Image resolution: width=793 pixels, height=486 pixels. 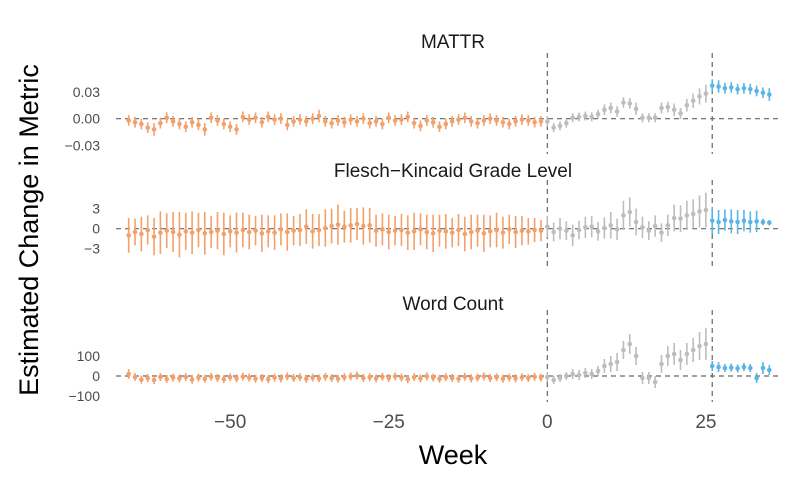 I want to click on x-tick-label: 25, so click(x=705, y=422).